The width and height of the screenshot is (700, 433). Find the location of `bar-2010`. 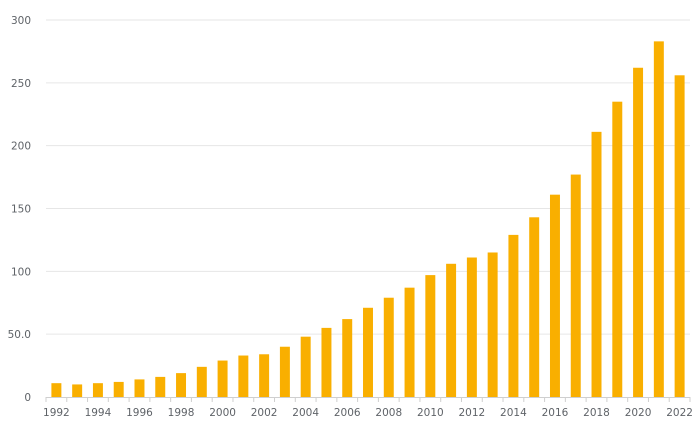

bar-2010 is located at coordinates (430, 336).